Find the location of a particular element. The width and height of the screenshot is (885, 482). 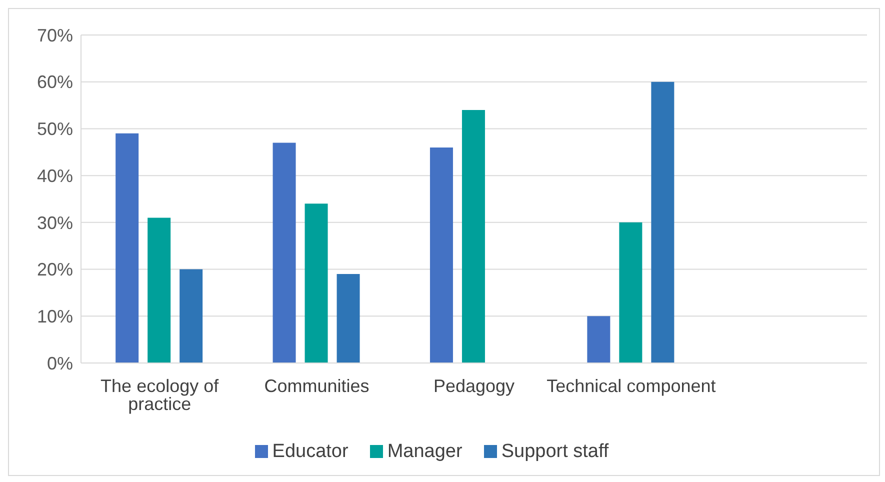

legend-label: Manager is located at coordinates (424, 451).